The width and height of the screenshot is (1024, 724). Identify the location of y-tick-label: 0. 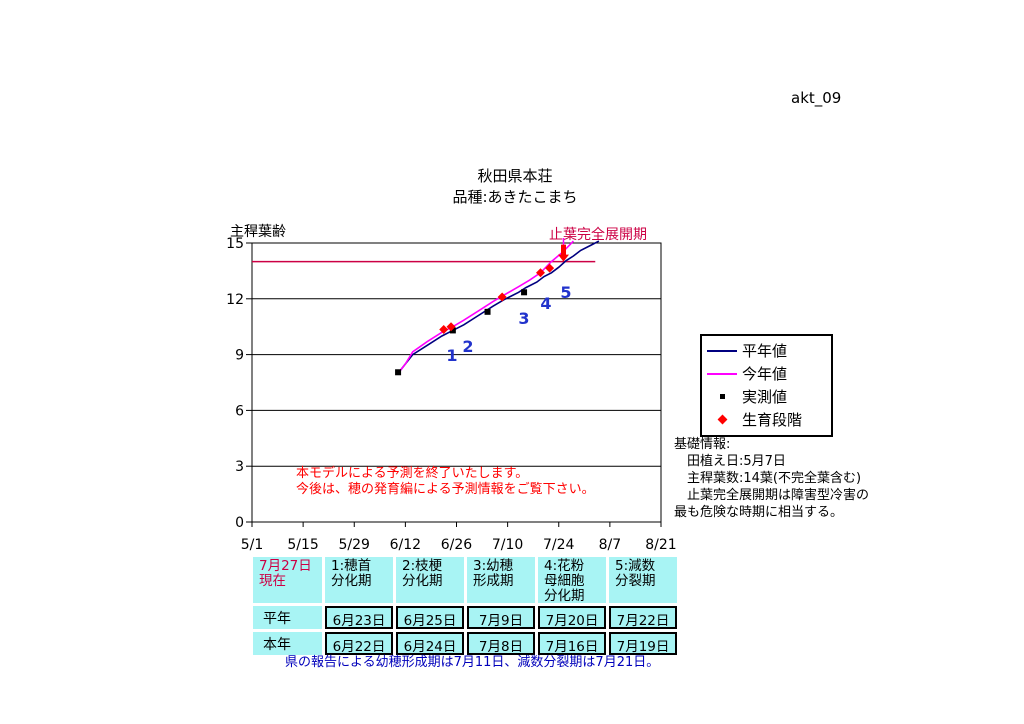
(239, 523).